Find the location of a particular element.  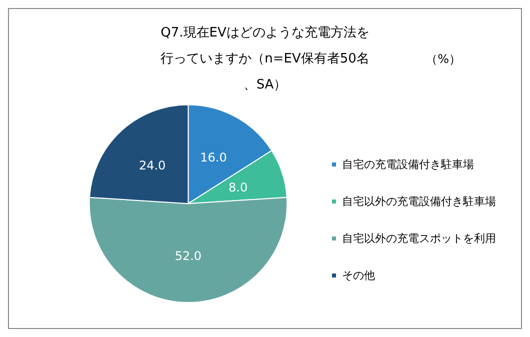

data-label: 24.0 is located at coordinates (152, 165).